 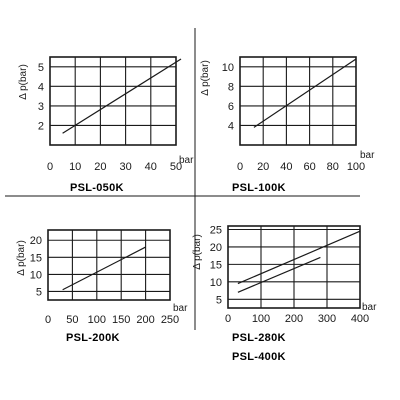 What do you see at coordinates (333, 167) in the screenshot?
I see `x-tick-label: 80` at bounding box center [333, 167].